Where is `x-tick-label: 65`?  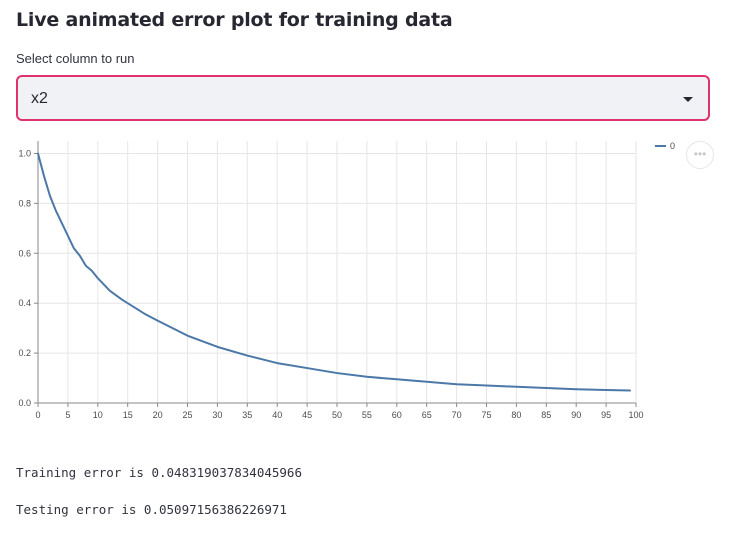 x-tick-label: 65 is located at coordinates (427, 415).